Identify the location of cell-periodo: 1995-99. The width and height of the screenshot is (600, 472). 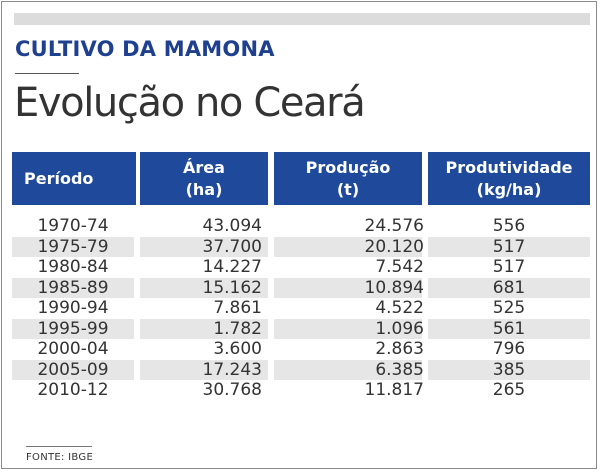
(73, 328).